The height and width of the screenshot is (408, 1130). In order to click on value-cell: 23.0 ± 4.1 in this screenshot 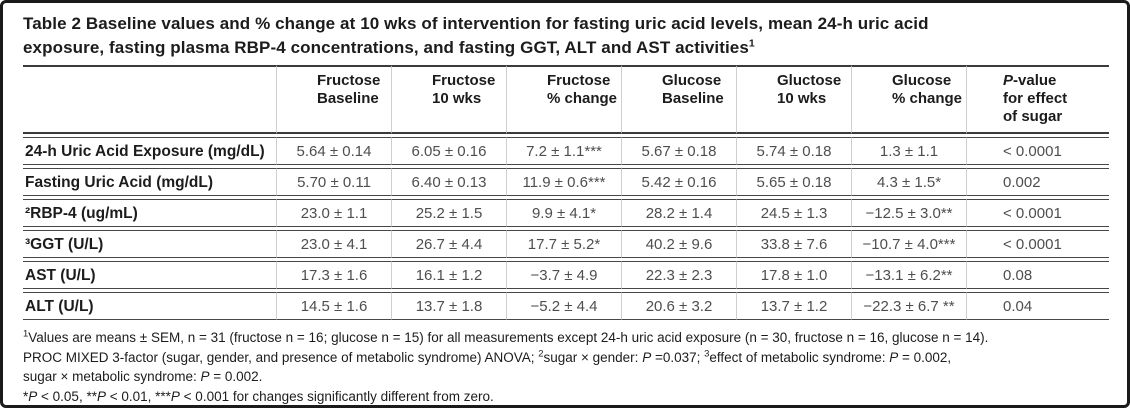, I will do `click(333, 244)`.